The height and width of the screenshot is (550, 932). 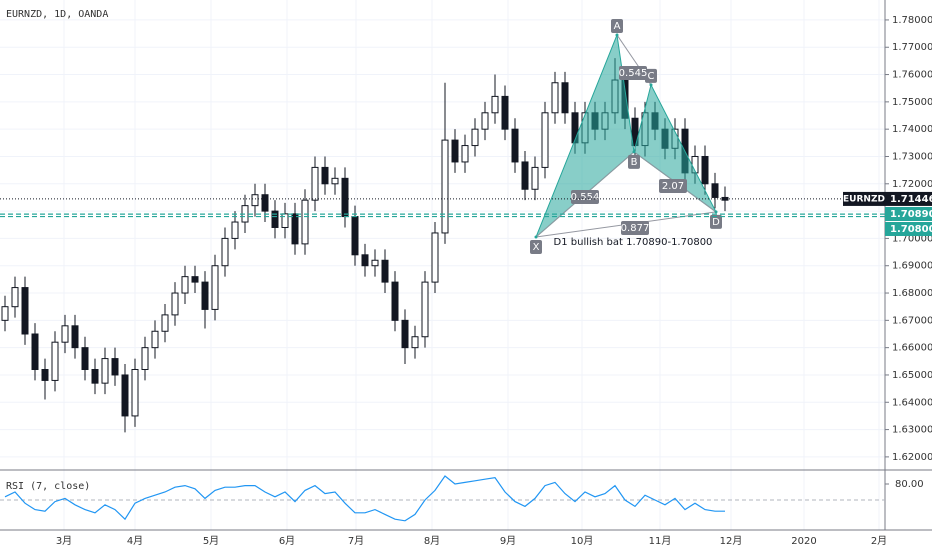 I want to click on level-label: 1.70890, so click(x=911, y=214).